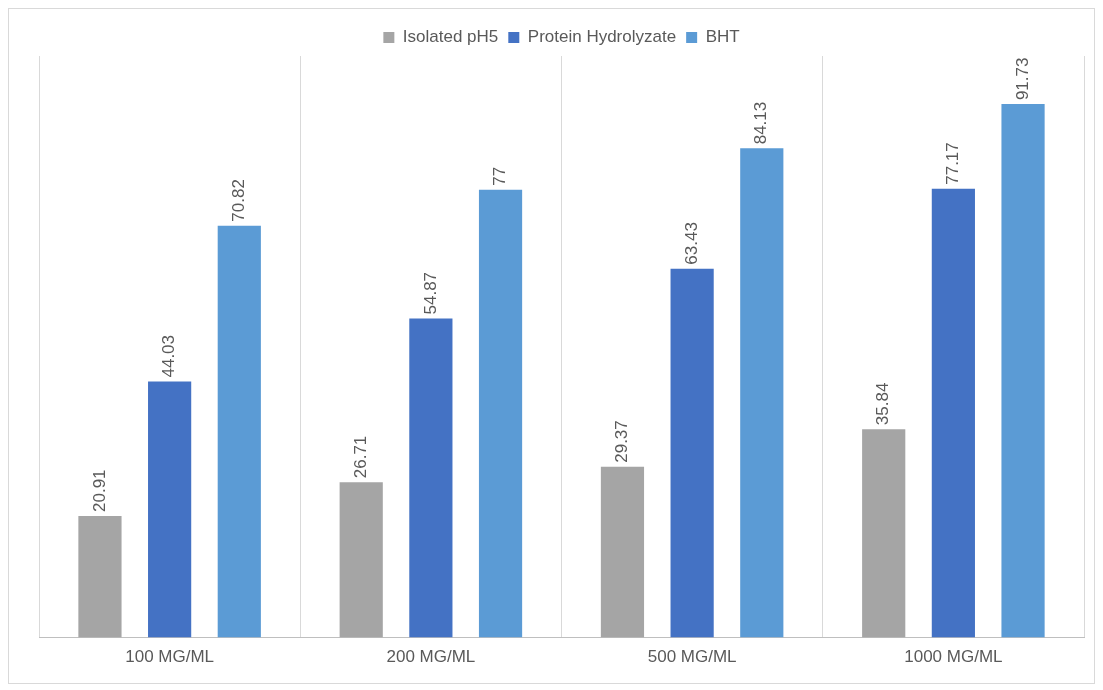 The height and width of the screenshot is (690, 1103). I want to click on legend-label: BHT, so click(722, 37).